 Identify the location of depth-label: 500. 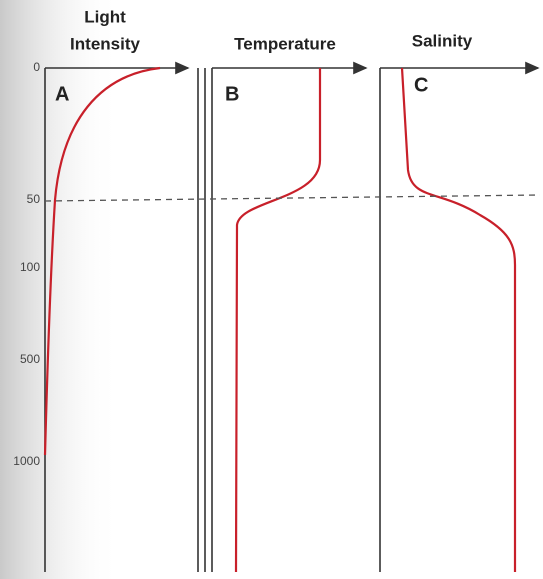
(30, 359).